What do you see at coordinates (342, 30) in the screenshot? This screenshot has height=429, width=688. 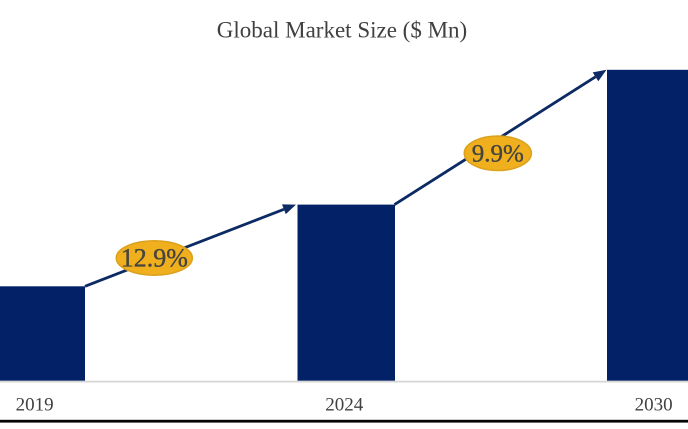 I see `svg-text: Global Market Size ($ Mn)` at bounding box center [342, 30].